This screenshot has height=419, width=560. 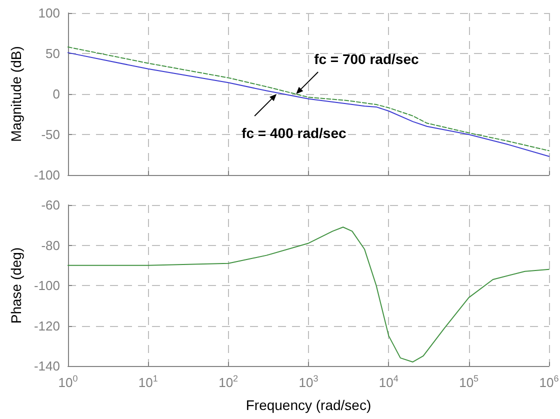 I want to click on y-tick-label: -120, so click(x=47, y=326).